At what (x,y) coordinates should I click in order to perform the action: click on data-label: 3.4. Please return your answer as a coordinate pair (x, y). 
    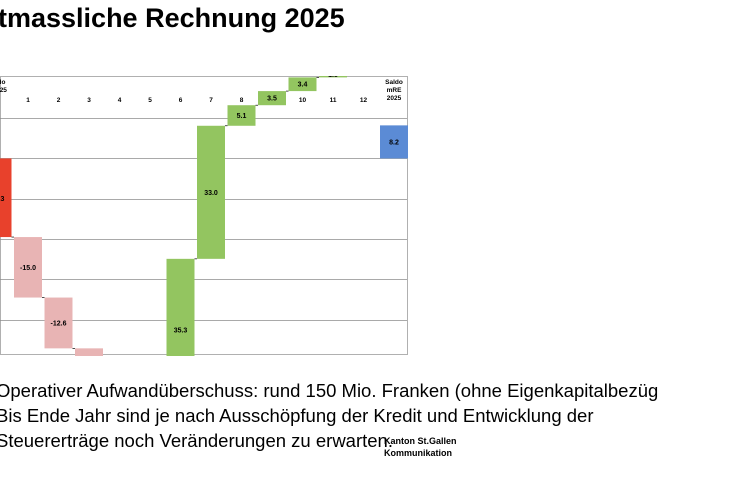
    Looking at the image, I should click on (303, 85).